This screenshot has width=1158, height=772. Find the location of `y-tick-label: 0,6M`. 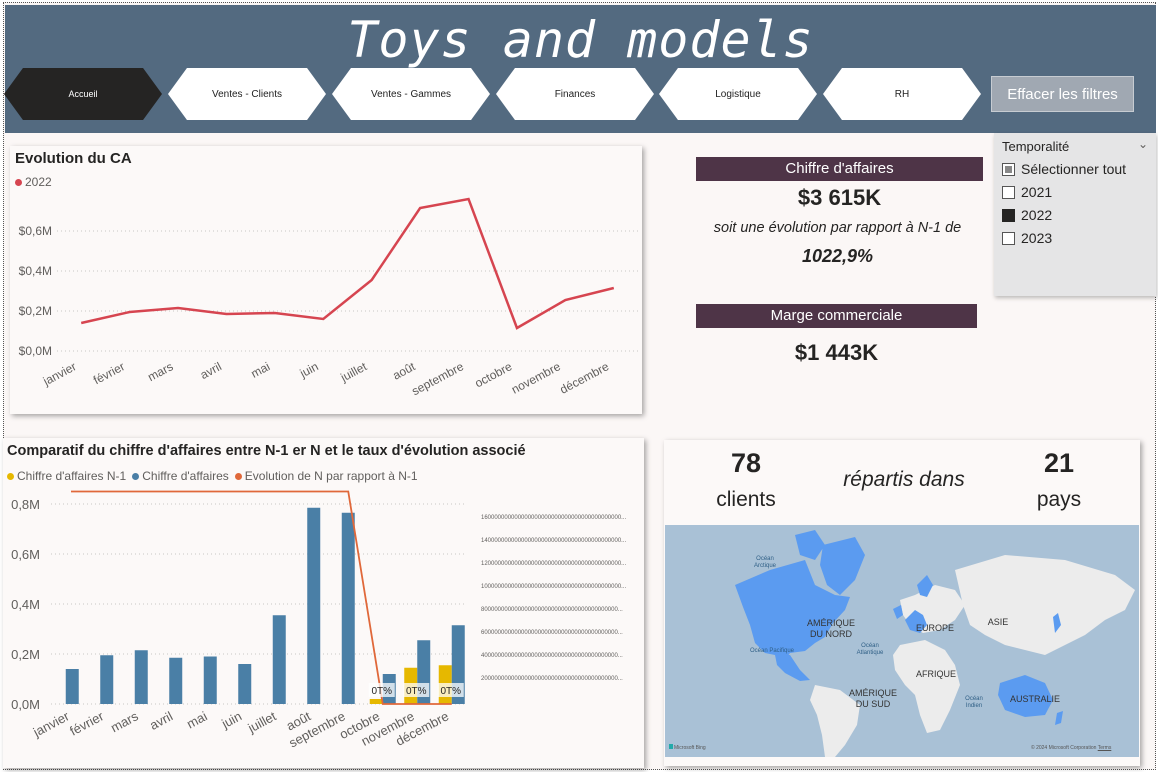

y-tick-label: 0,6M is located at coordinates (25, 554).